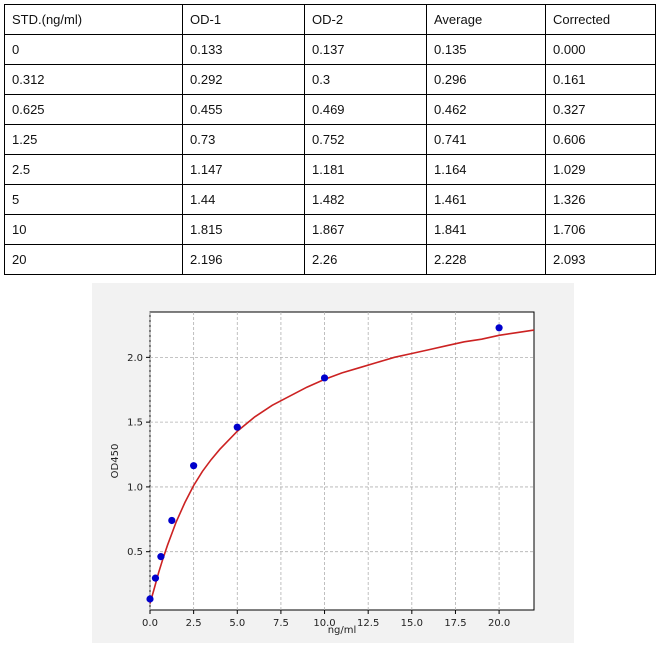 The height and width of the screenshot is (648, 666). Describe the element at coordinates (365, 139) in the screenshot. I see `cell-od2: 0.752` at that location.